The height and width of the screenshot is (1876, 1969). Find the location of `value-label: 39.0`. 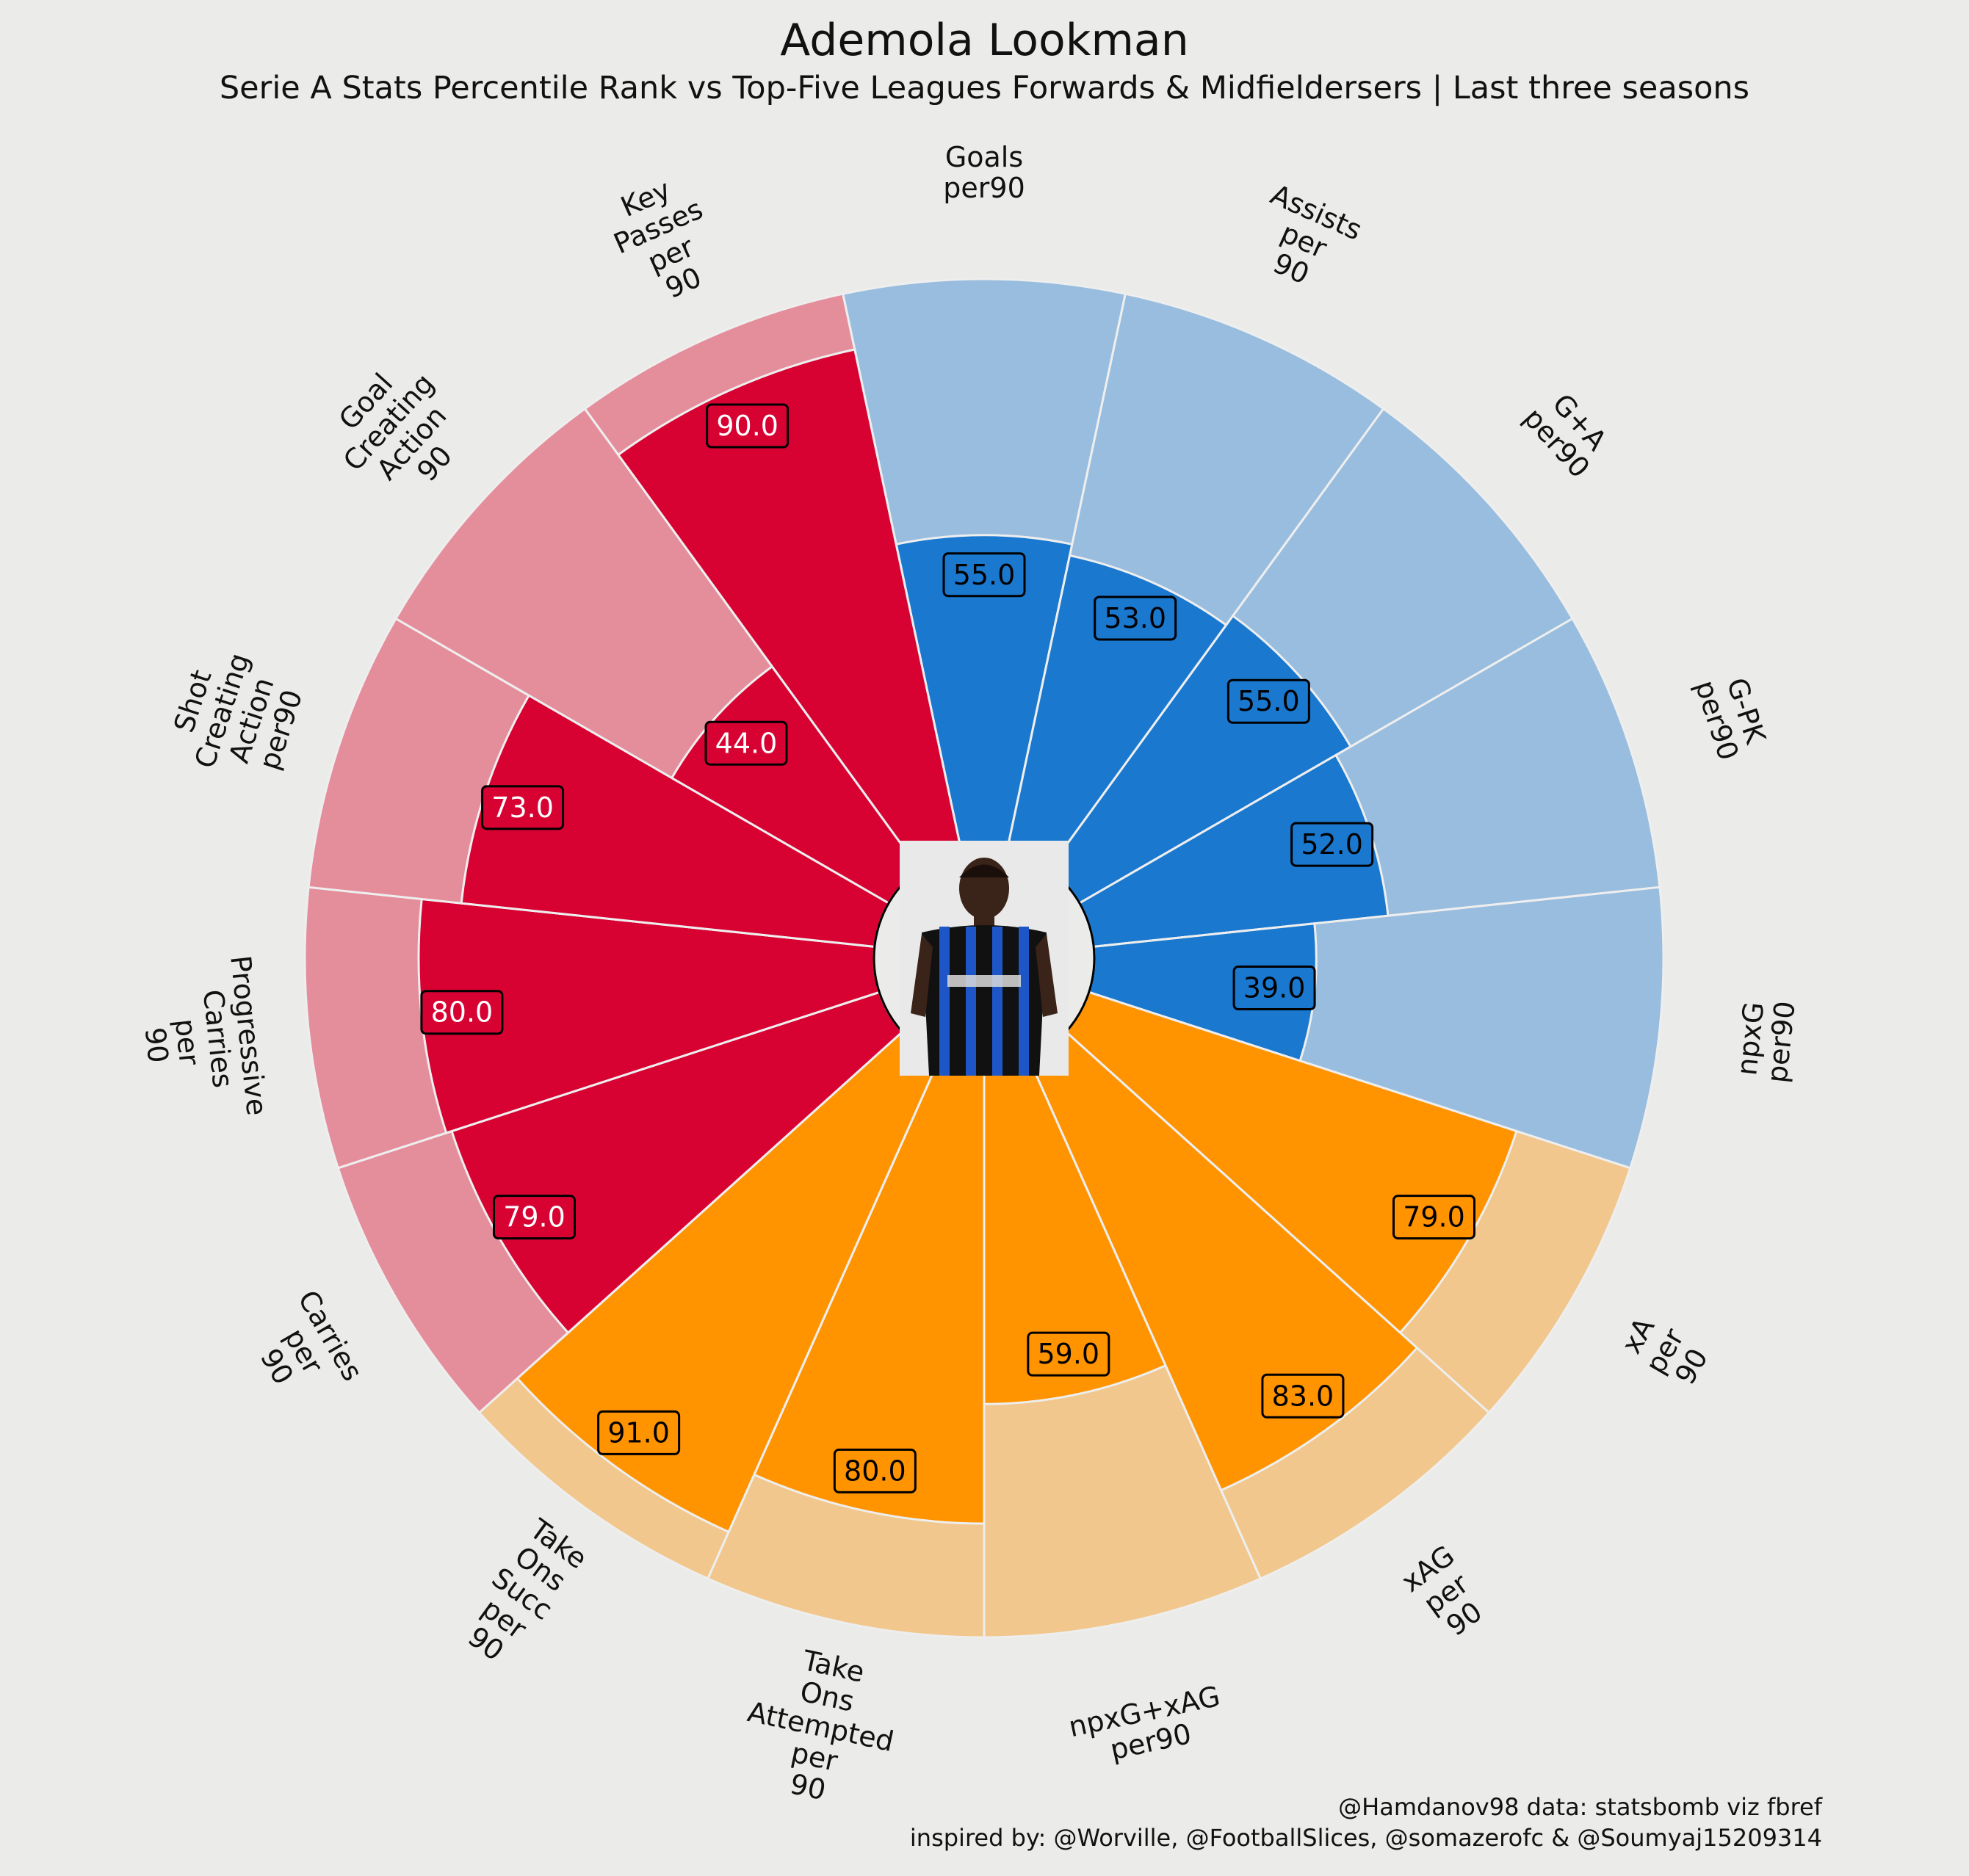

value-label: 39.0 is located at coordinates (1274, 988).